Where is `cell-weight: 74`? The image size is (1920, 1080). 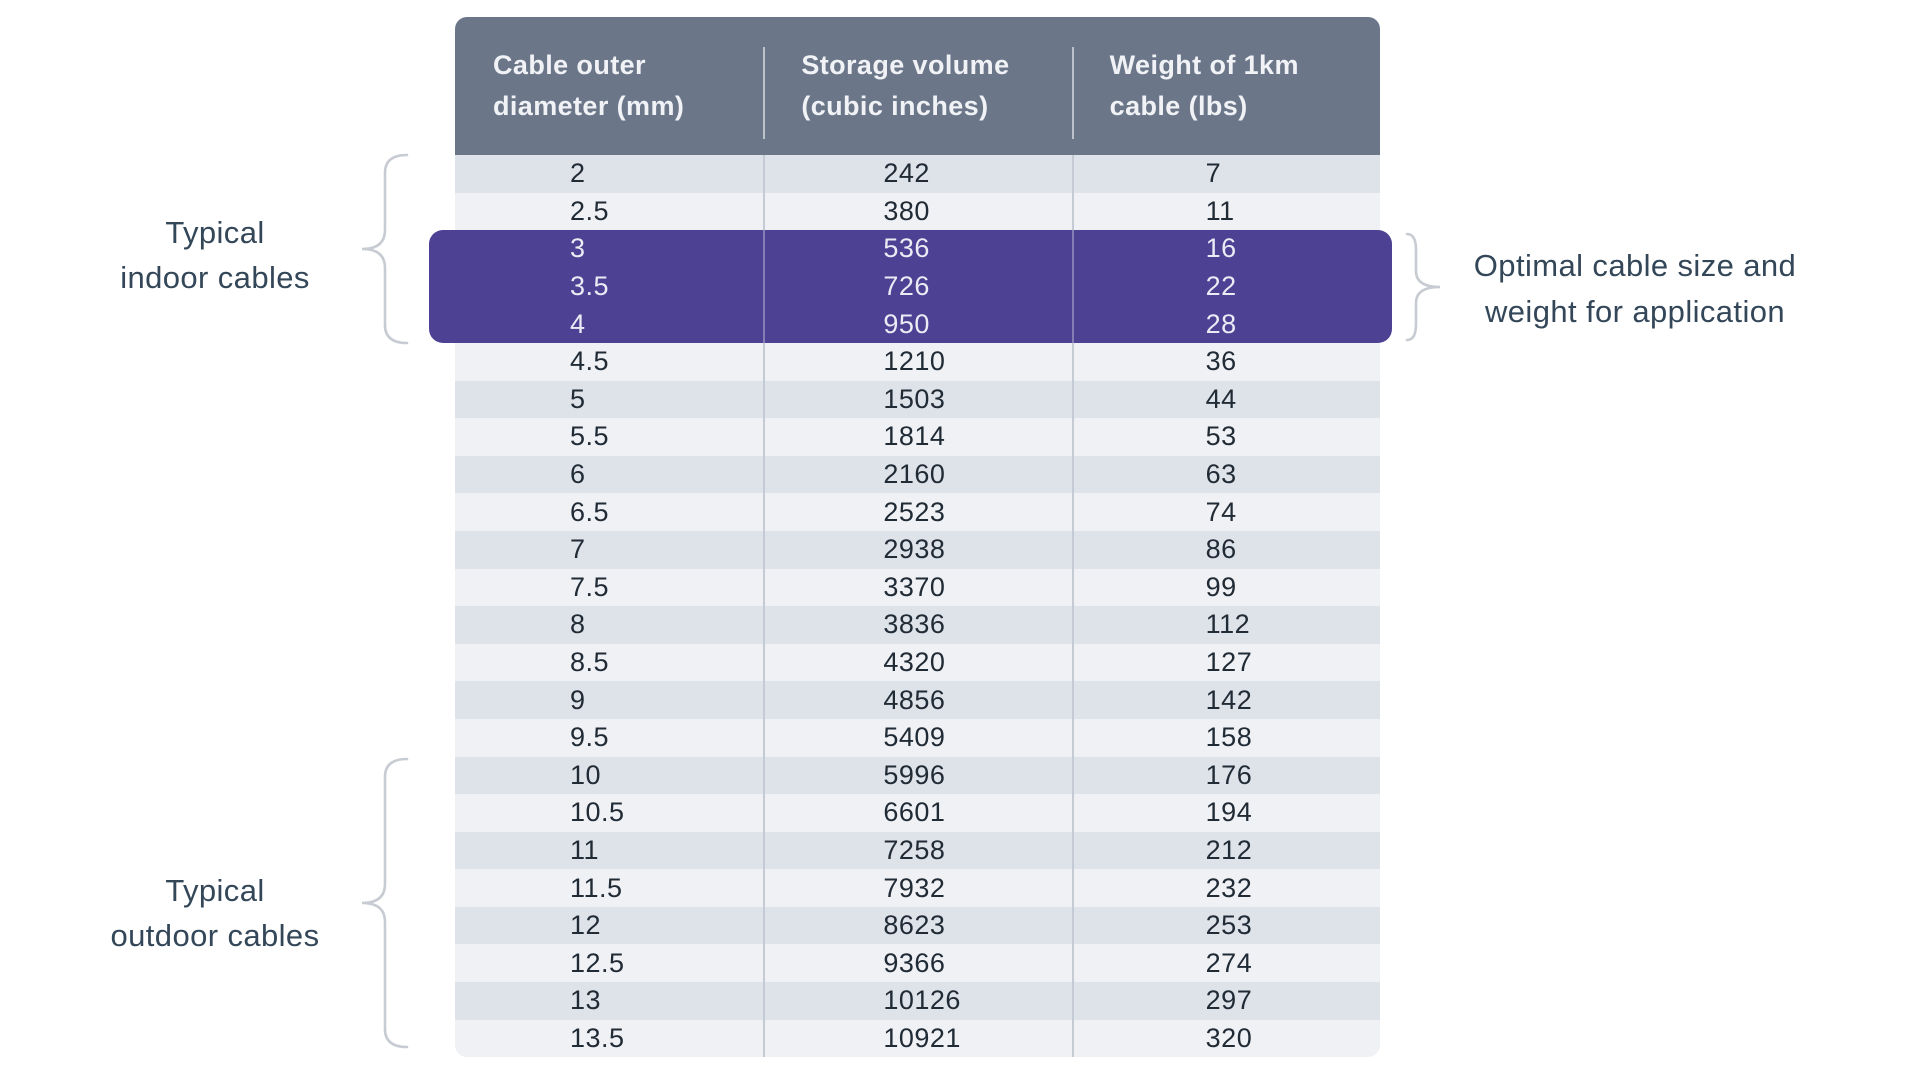 cell-weight: 74 is located at coordinates (1225, 512).